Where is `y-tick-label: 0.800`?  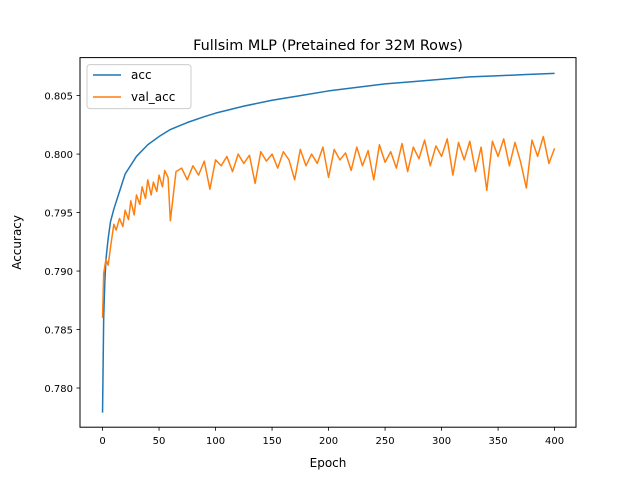 y-tick-label: 0.800 is located at coordinates (58, 155).